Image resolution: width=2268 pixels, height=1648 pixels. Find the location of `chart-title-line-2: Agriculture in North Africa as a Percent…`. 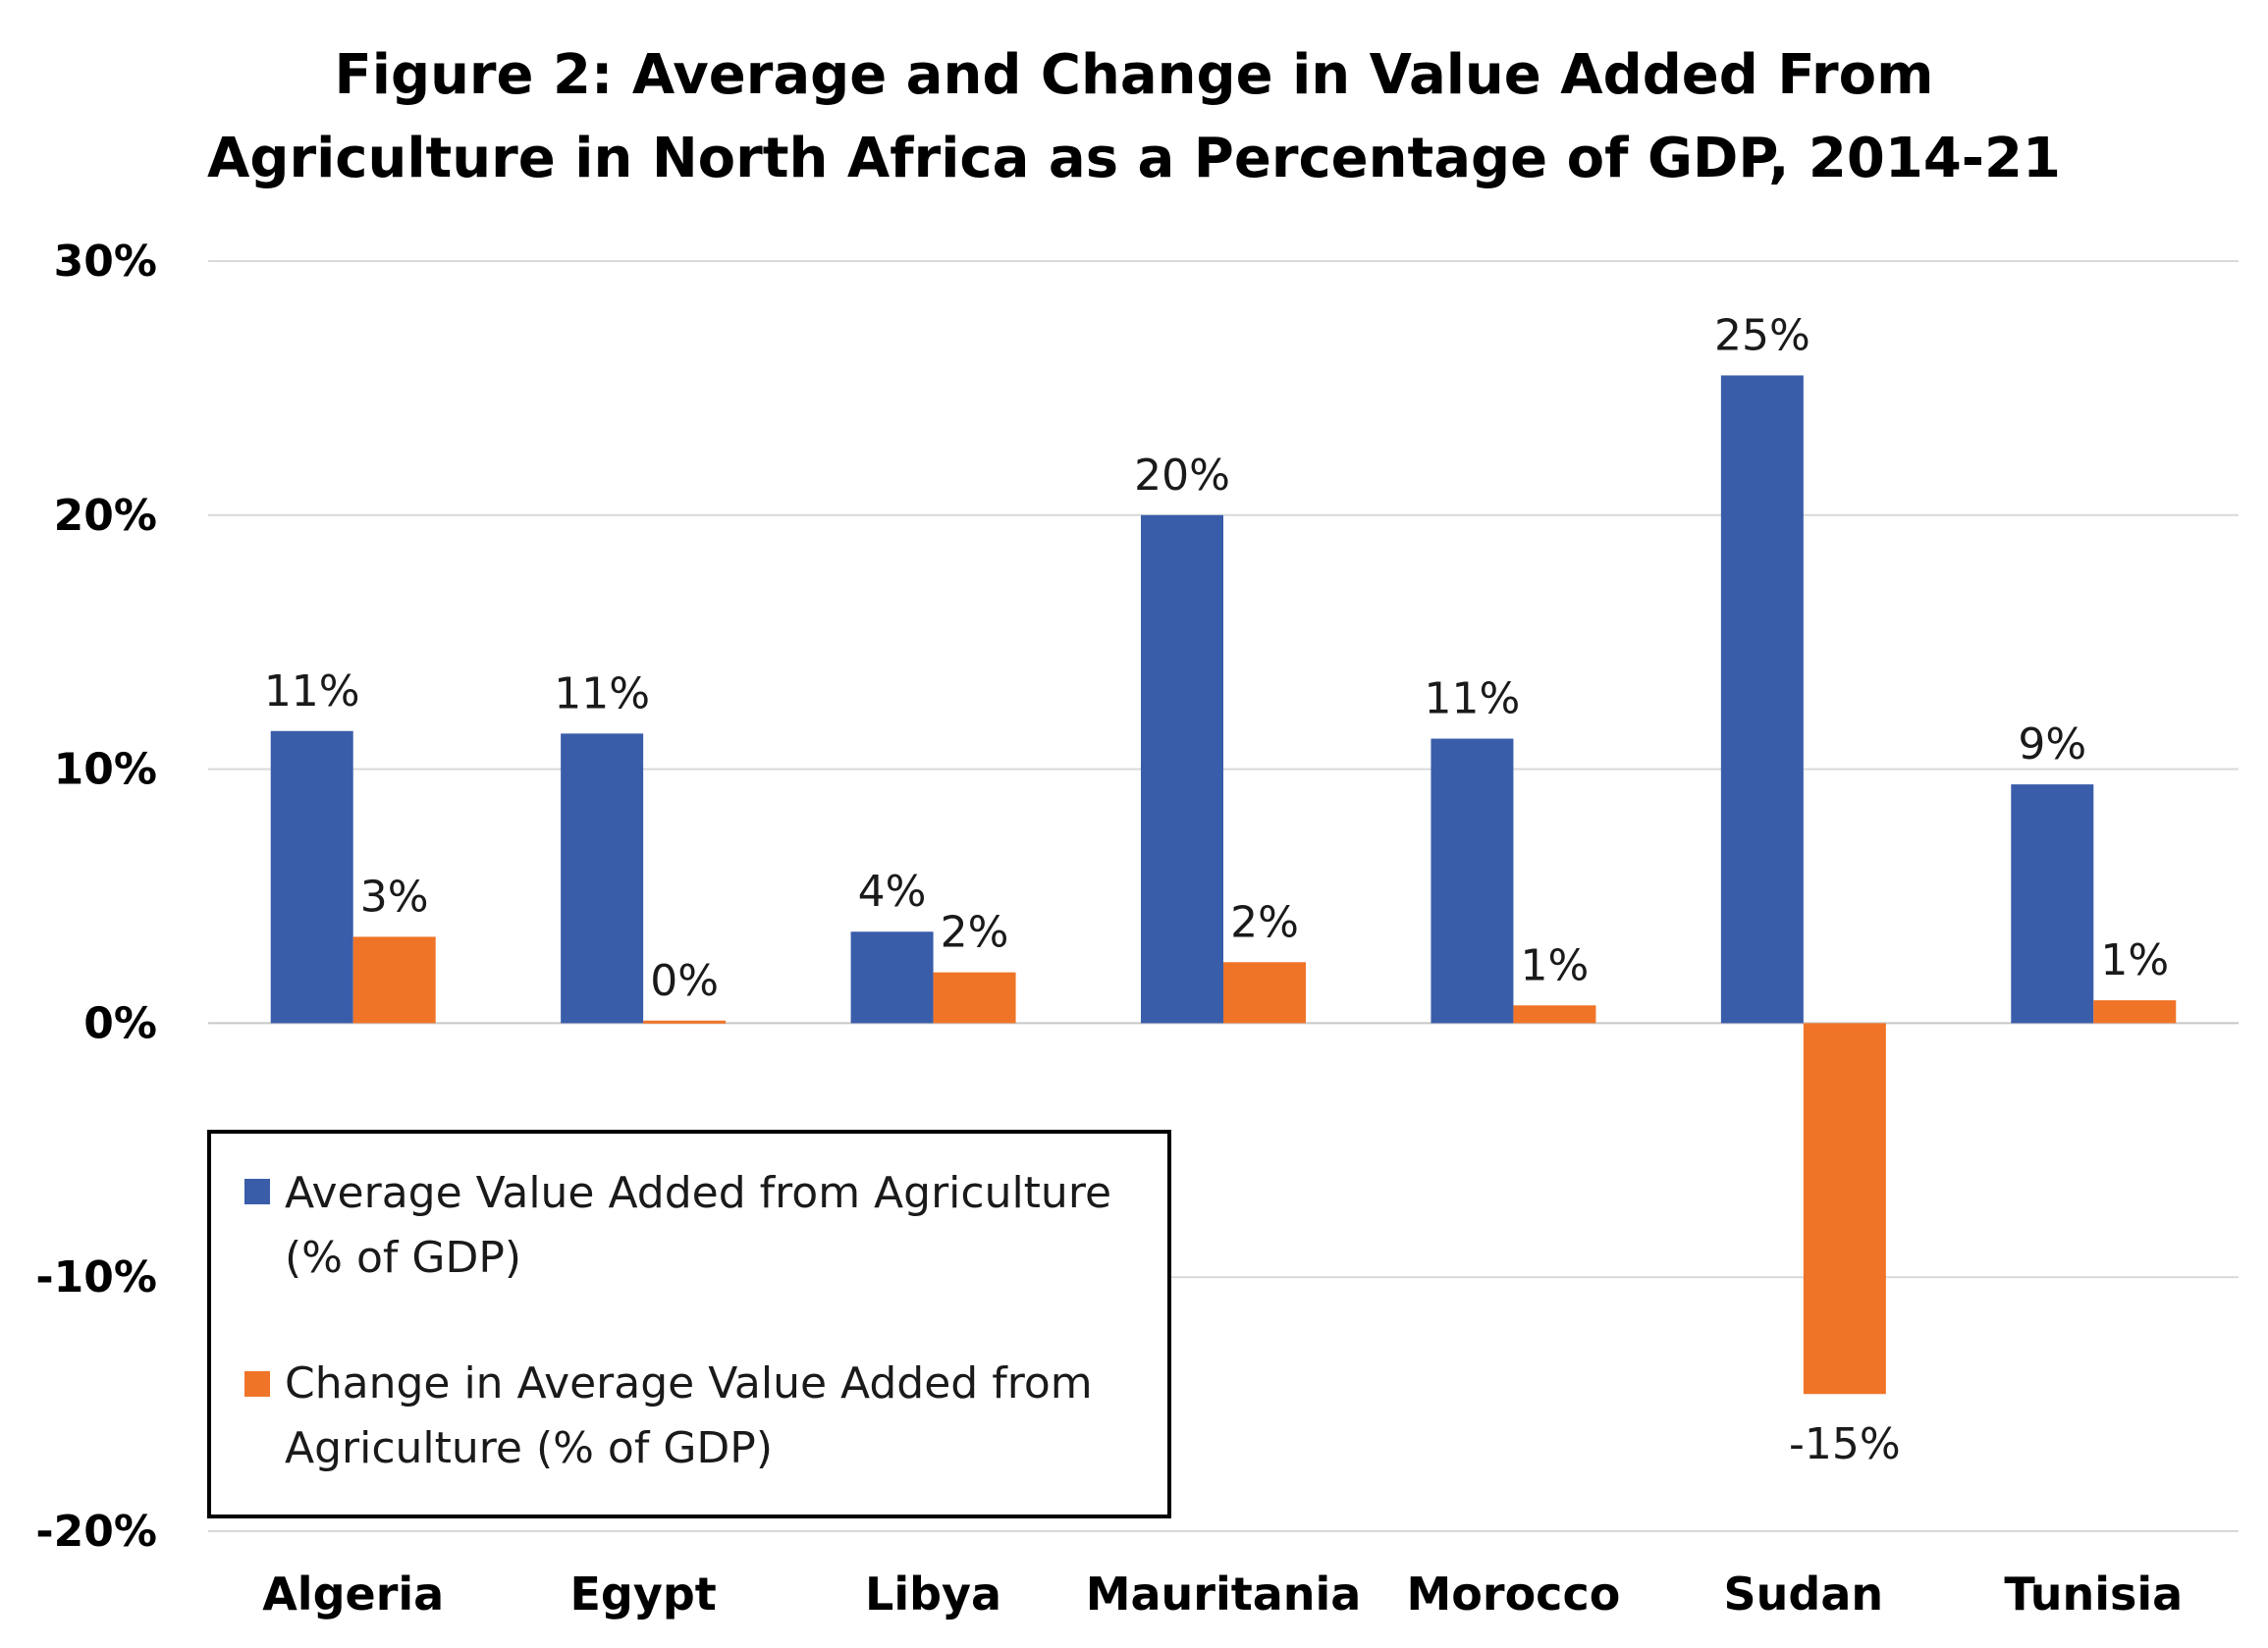

chart-title-line-2: Agriculture in North Africa as a Percent… is located at coordinates (1134, 159).